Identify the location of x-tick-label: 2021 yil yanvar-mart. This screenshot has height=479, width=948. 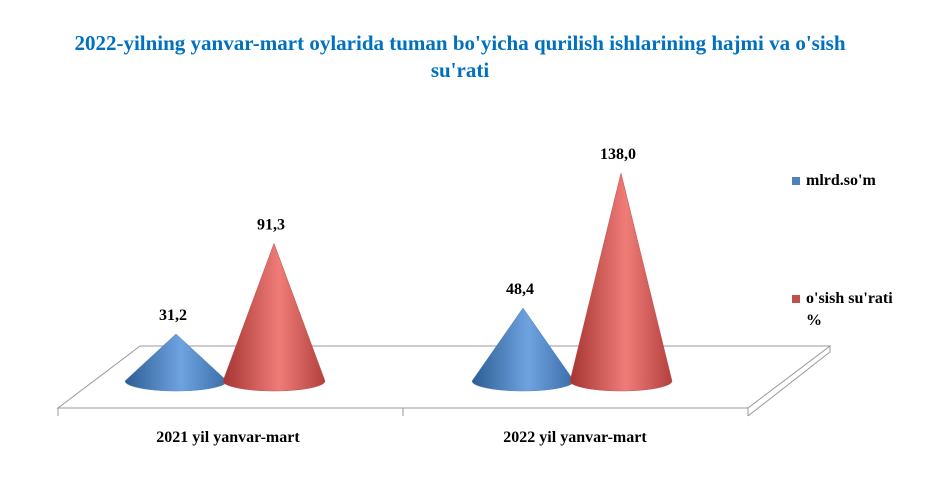
(228, 437).